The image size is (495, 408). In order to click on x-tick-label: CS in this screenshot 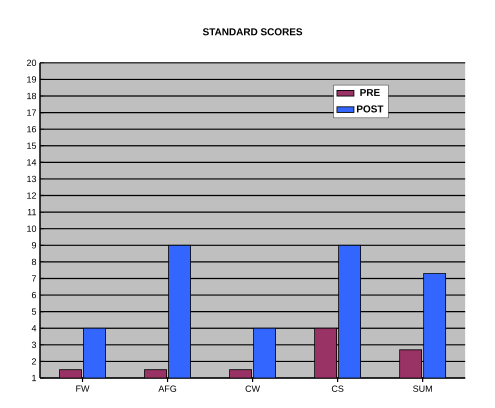, I will do `click(338, 389)`.